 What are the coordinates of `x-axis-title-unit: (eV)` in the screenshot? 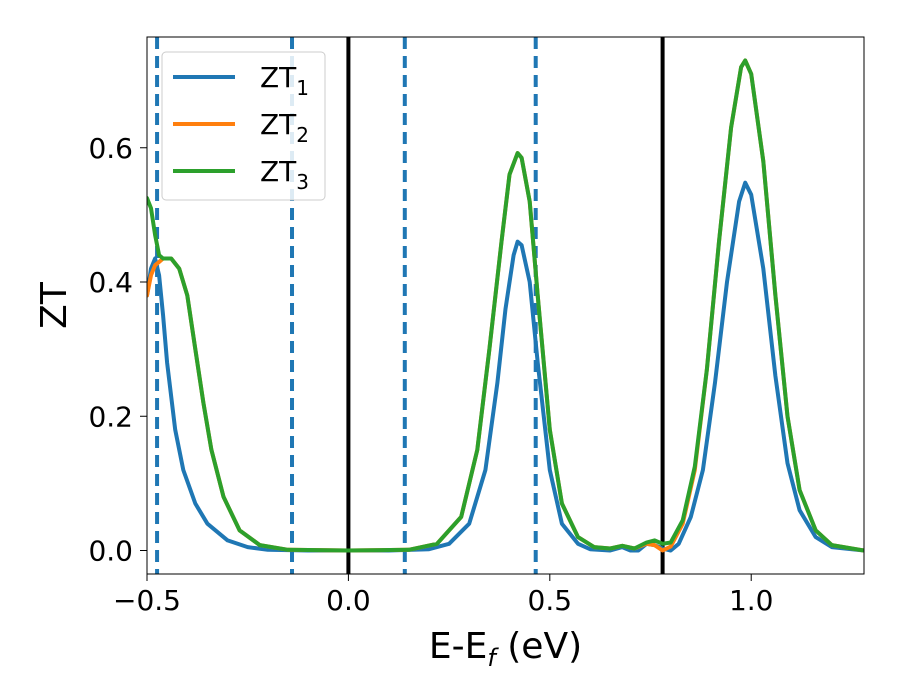 It's located at (539, 646).